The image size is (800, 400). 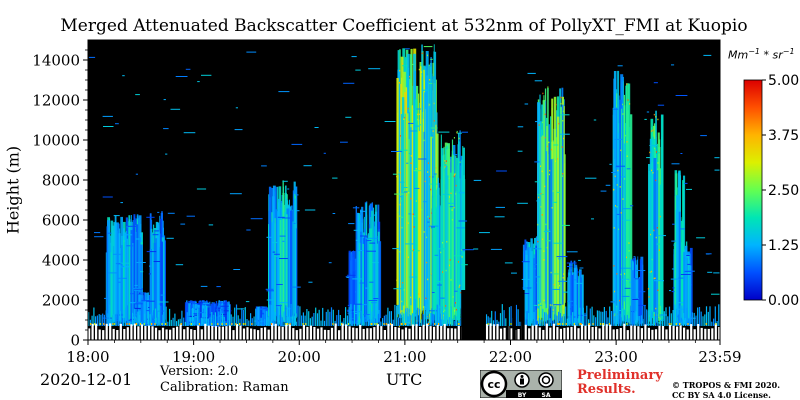 What do you see at coordinates (61, 181) in the screenshot?
I see `y-tick-label: 8000` at bounding box center [61, 181].